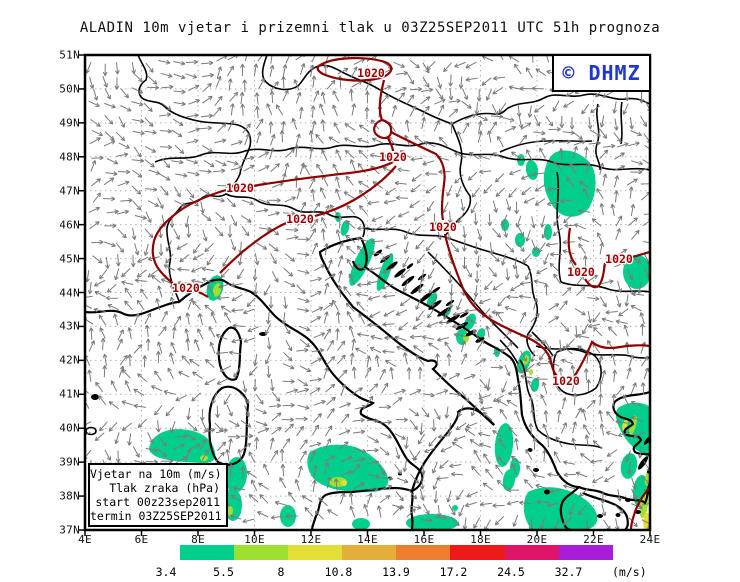  I want to click on dhmz-watermark: © DHMZ, so click(600, 74).